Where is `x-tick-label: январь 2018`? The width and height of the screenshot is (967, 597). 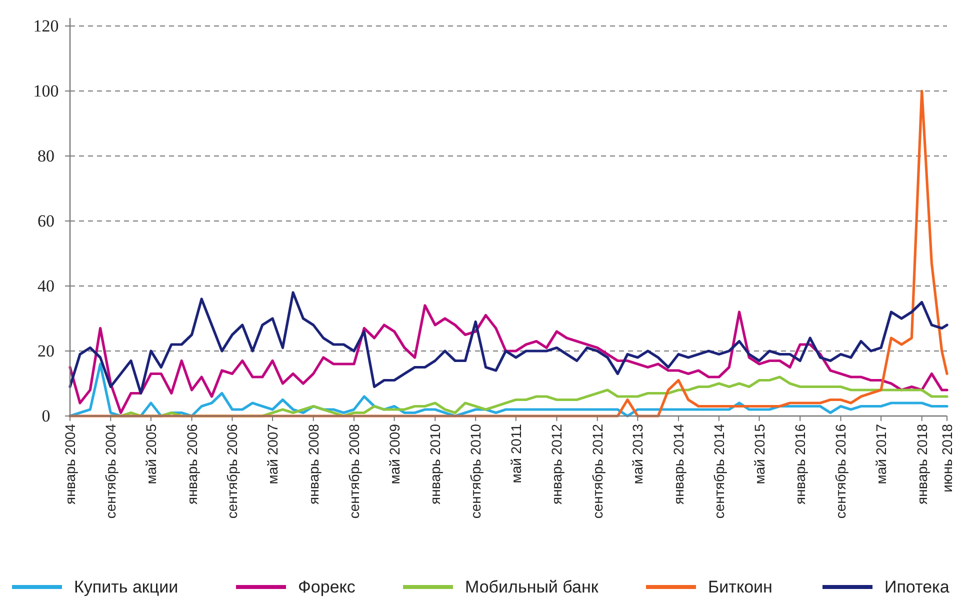
x-tick-label: январь 2018 is located at coordinates (922, 464).